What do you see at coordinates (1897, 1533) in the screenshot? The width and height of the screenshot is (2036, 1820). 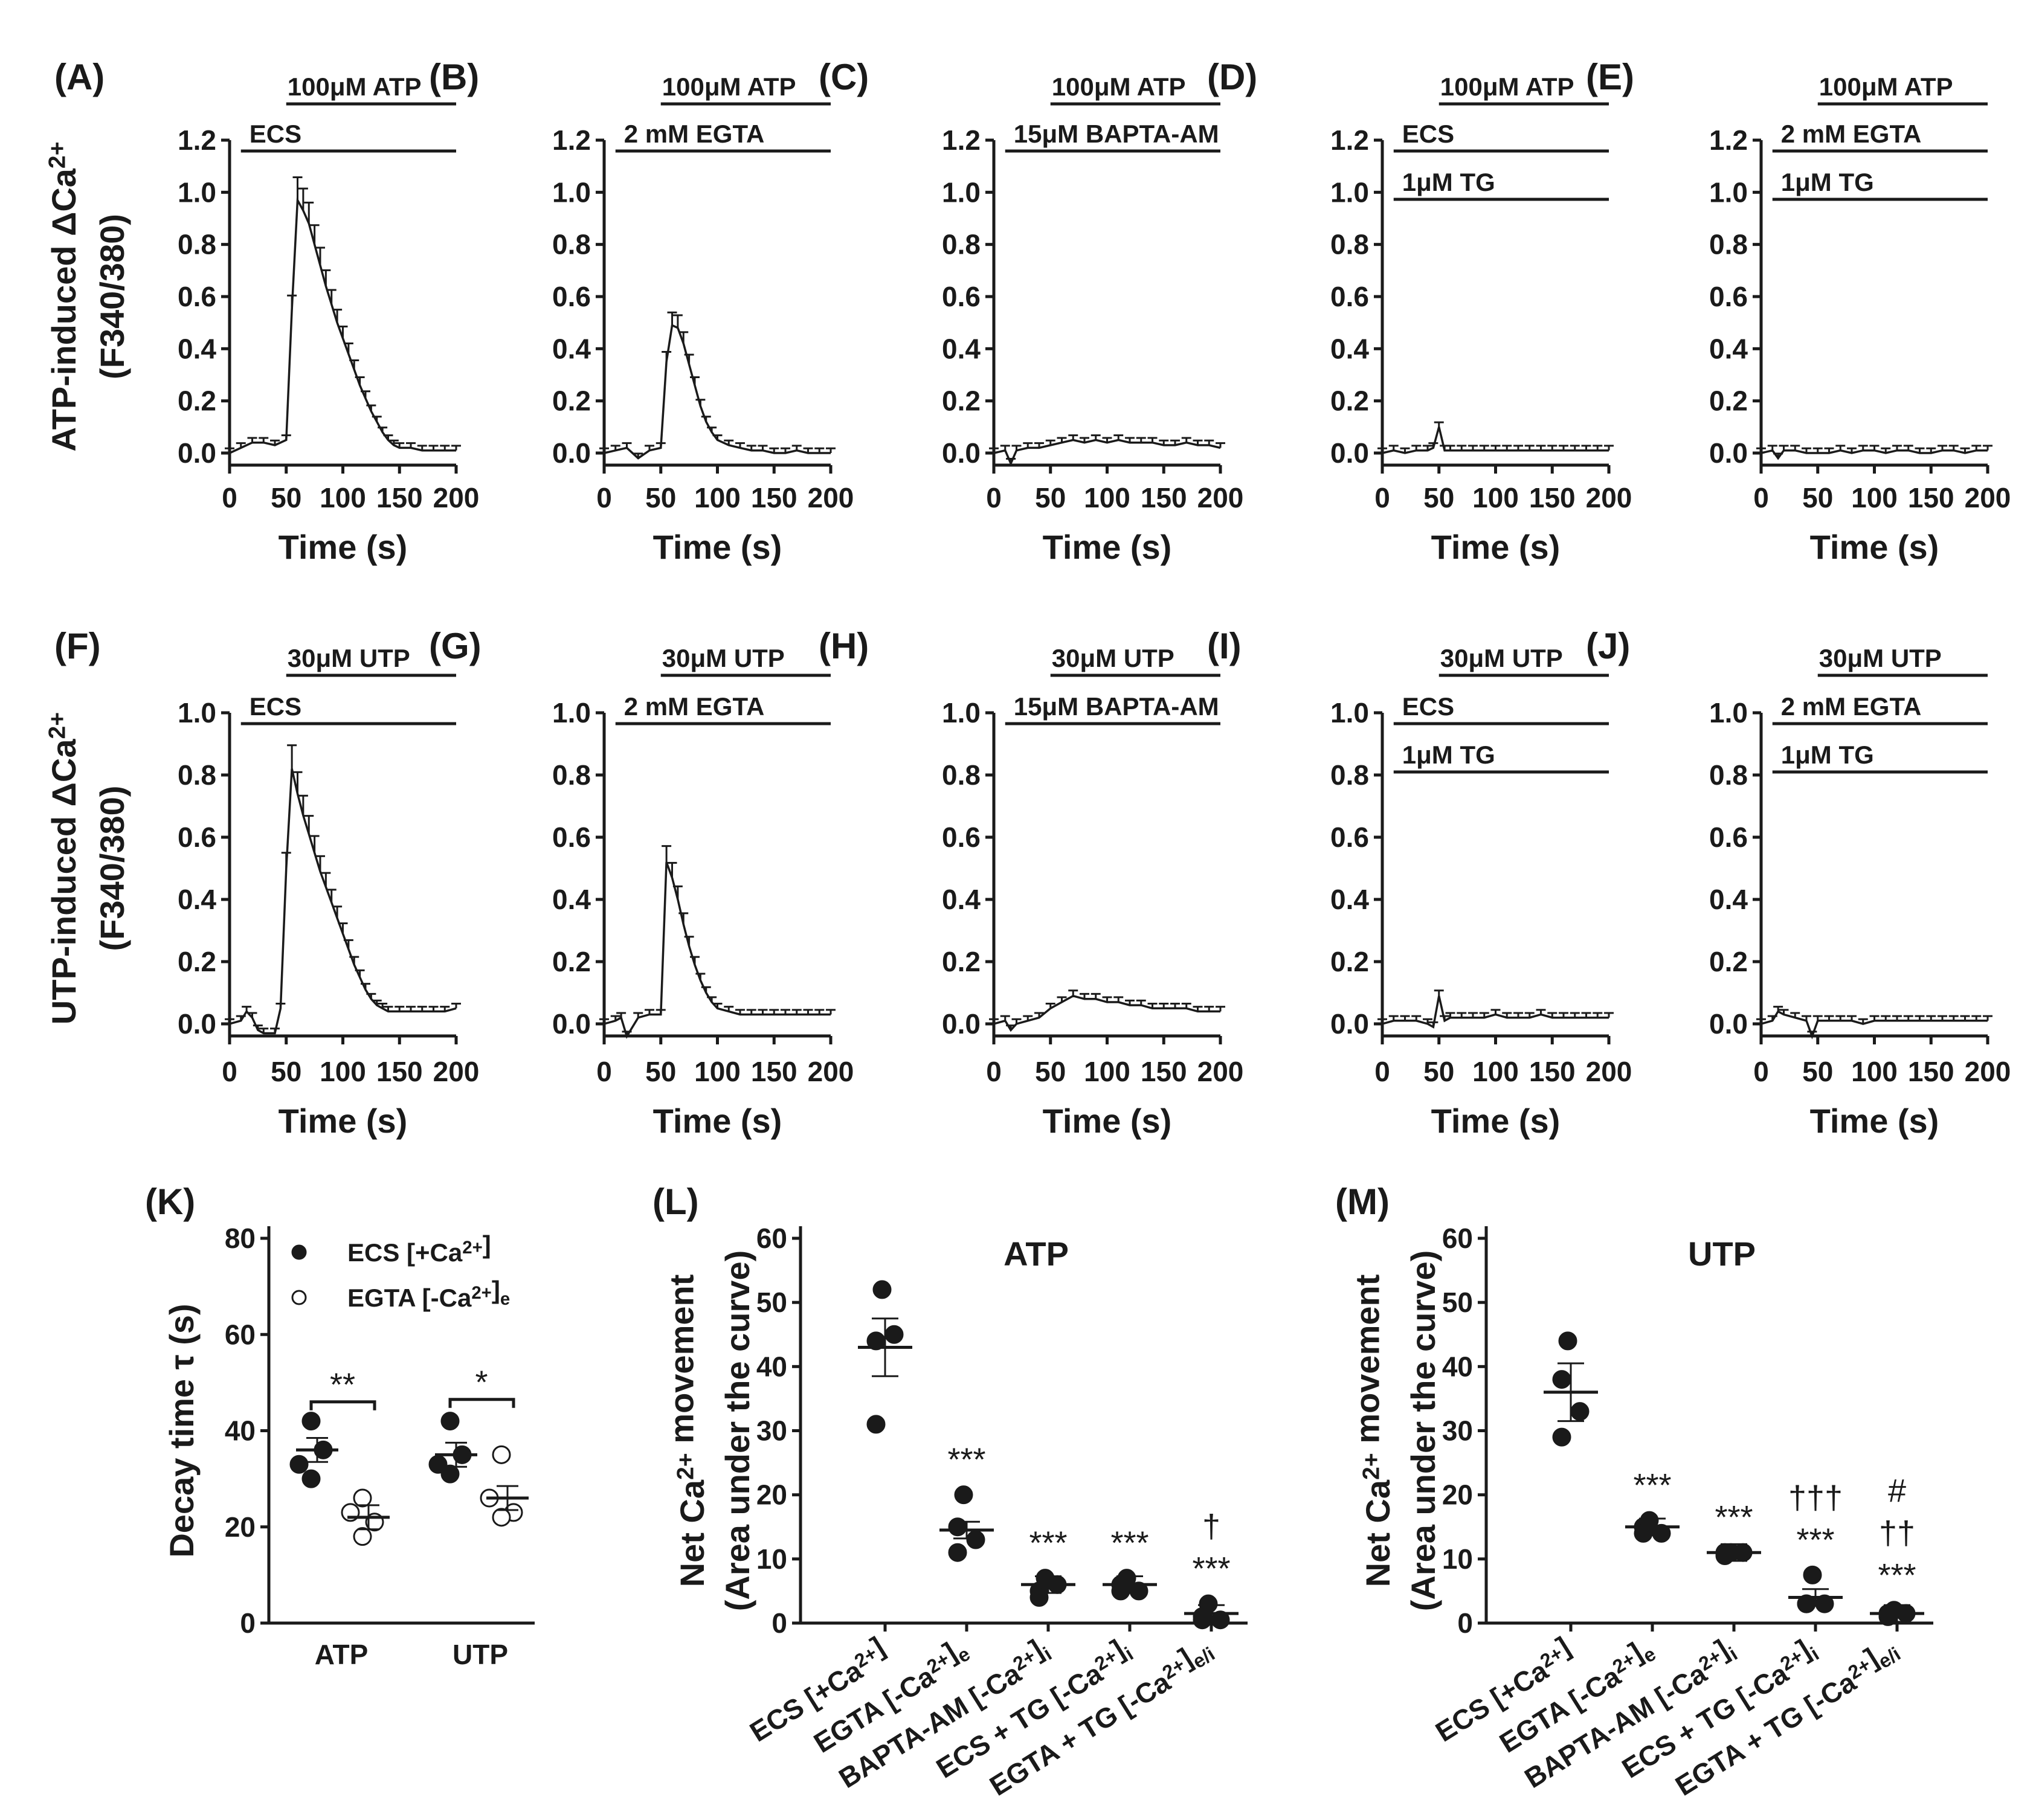 I see `significance-label: ††` at bounding box center [1897, 1533].